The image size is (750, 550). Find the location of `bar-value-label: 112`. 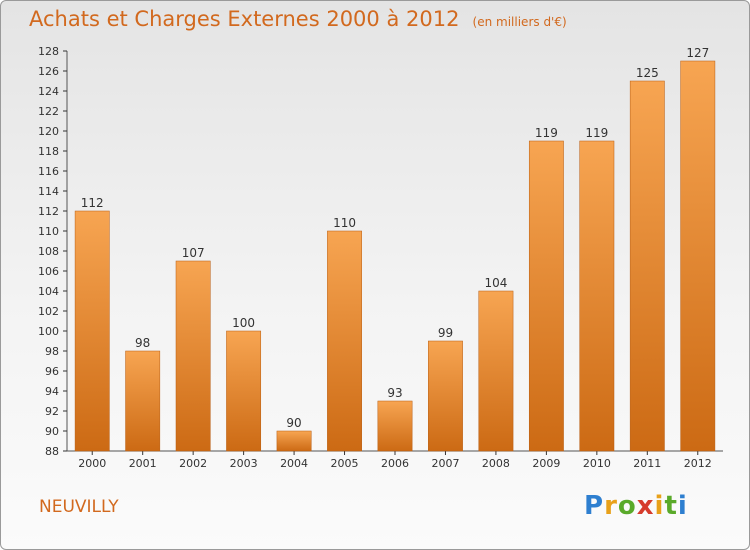

bar-value-label: 112 is located at coordinates (92, 203).